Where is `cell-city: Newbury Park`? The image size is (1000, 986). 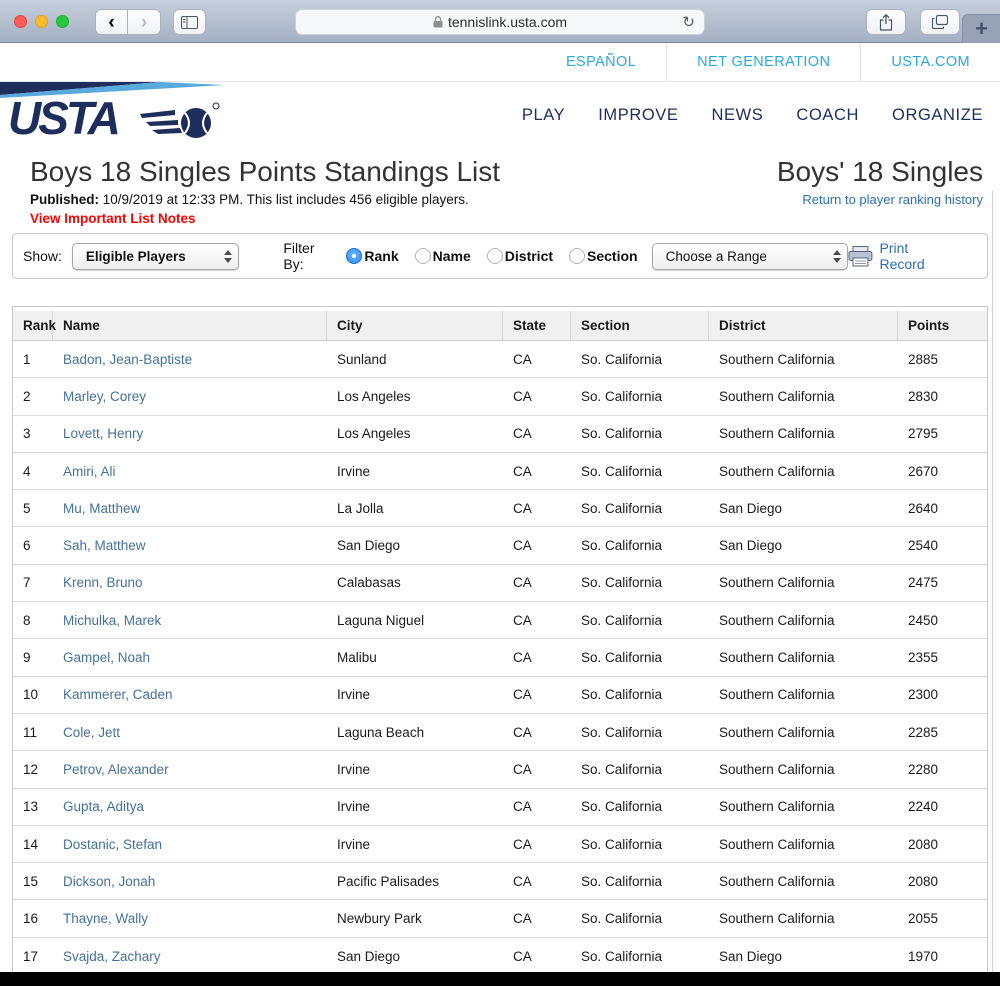
cell-city: Newbury Park is located at coordinates (379, 919).